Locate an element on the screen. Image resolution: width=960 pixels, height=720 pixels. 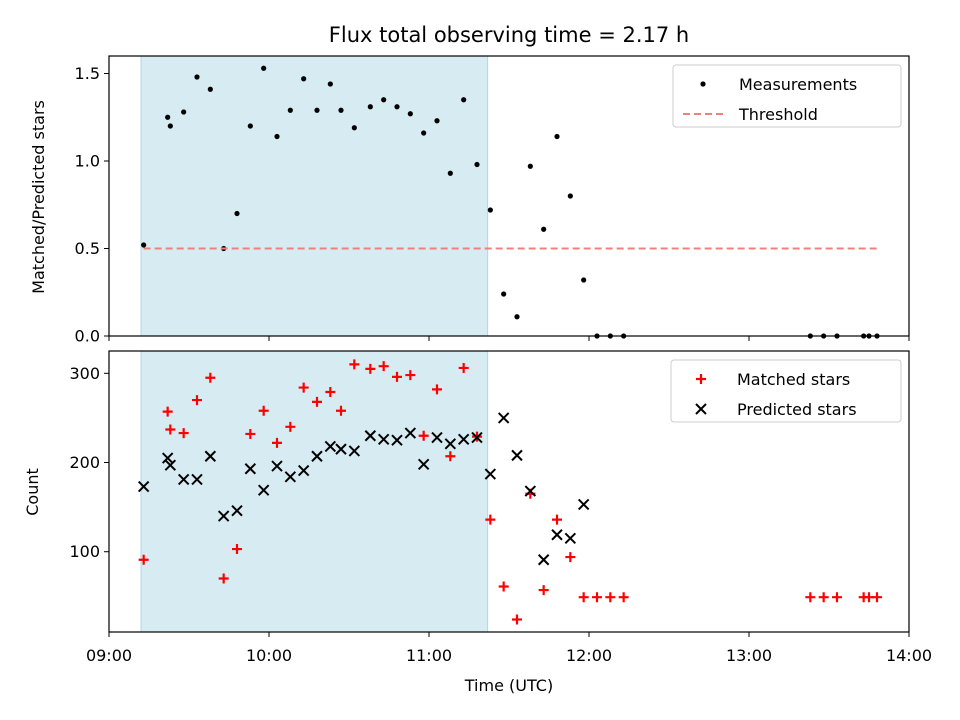
top-legend: Measurements Threshold is located at coordinates (787, 96).